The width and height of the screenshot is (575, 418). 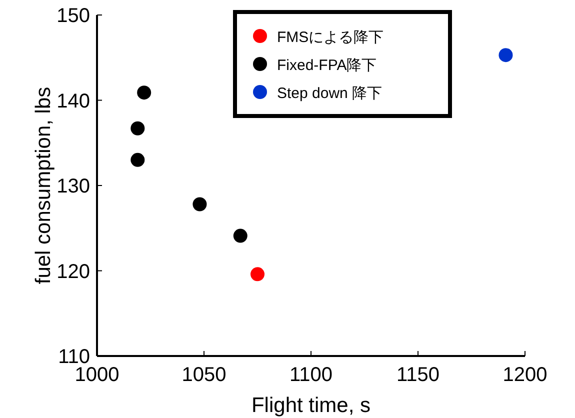 I want to click on y-tick-label: 150, so click(x=73, y=16).